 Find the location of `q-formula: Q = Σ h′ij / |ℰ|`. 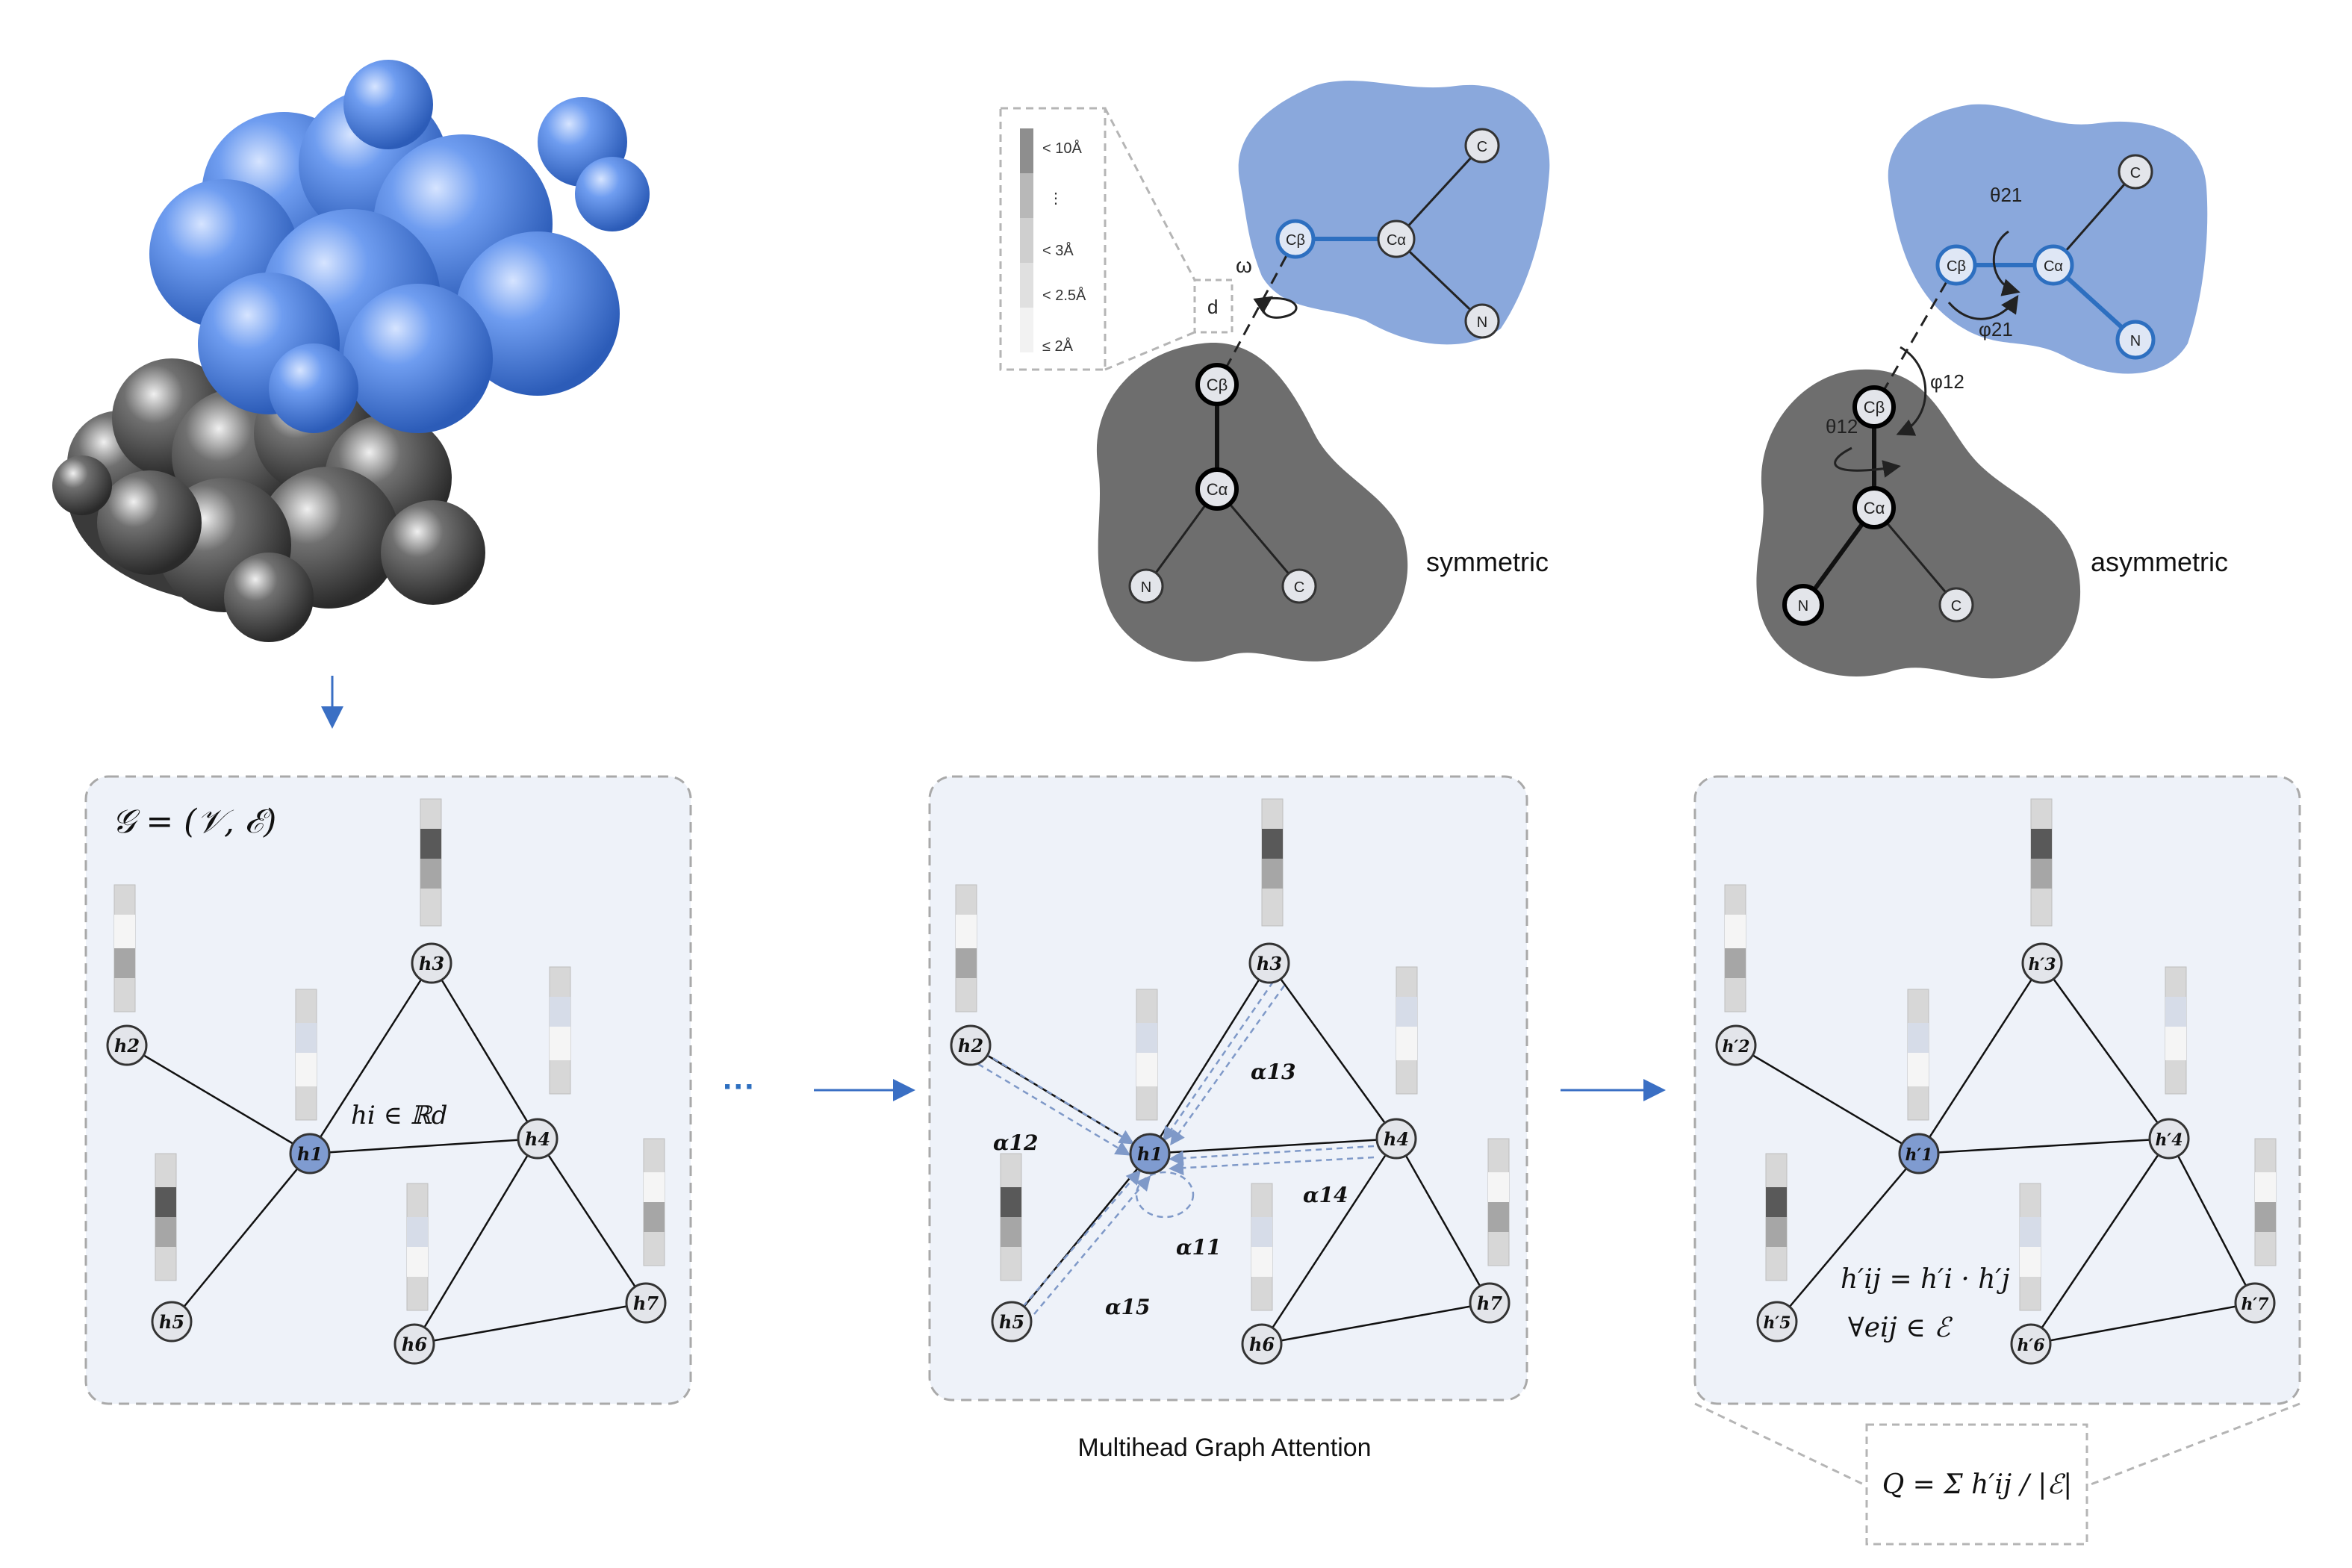

q-formula: Q = Σ h′ij / |ℰ| is located at coordinates (1977, 1484).